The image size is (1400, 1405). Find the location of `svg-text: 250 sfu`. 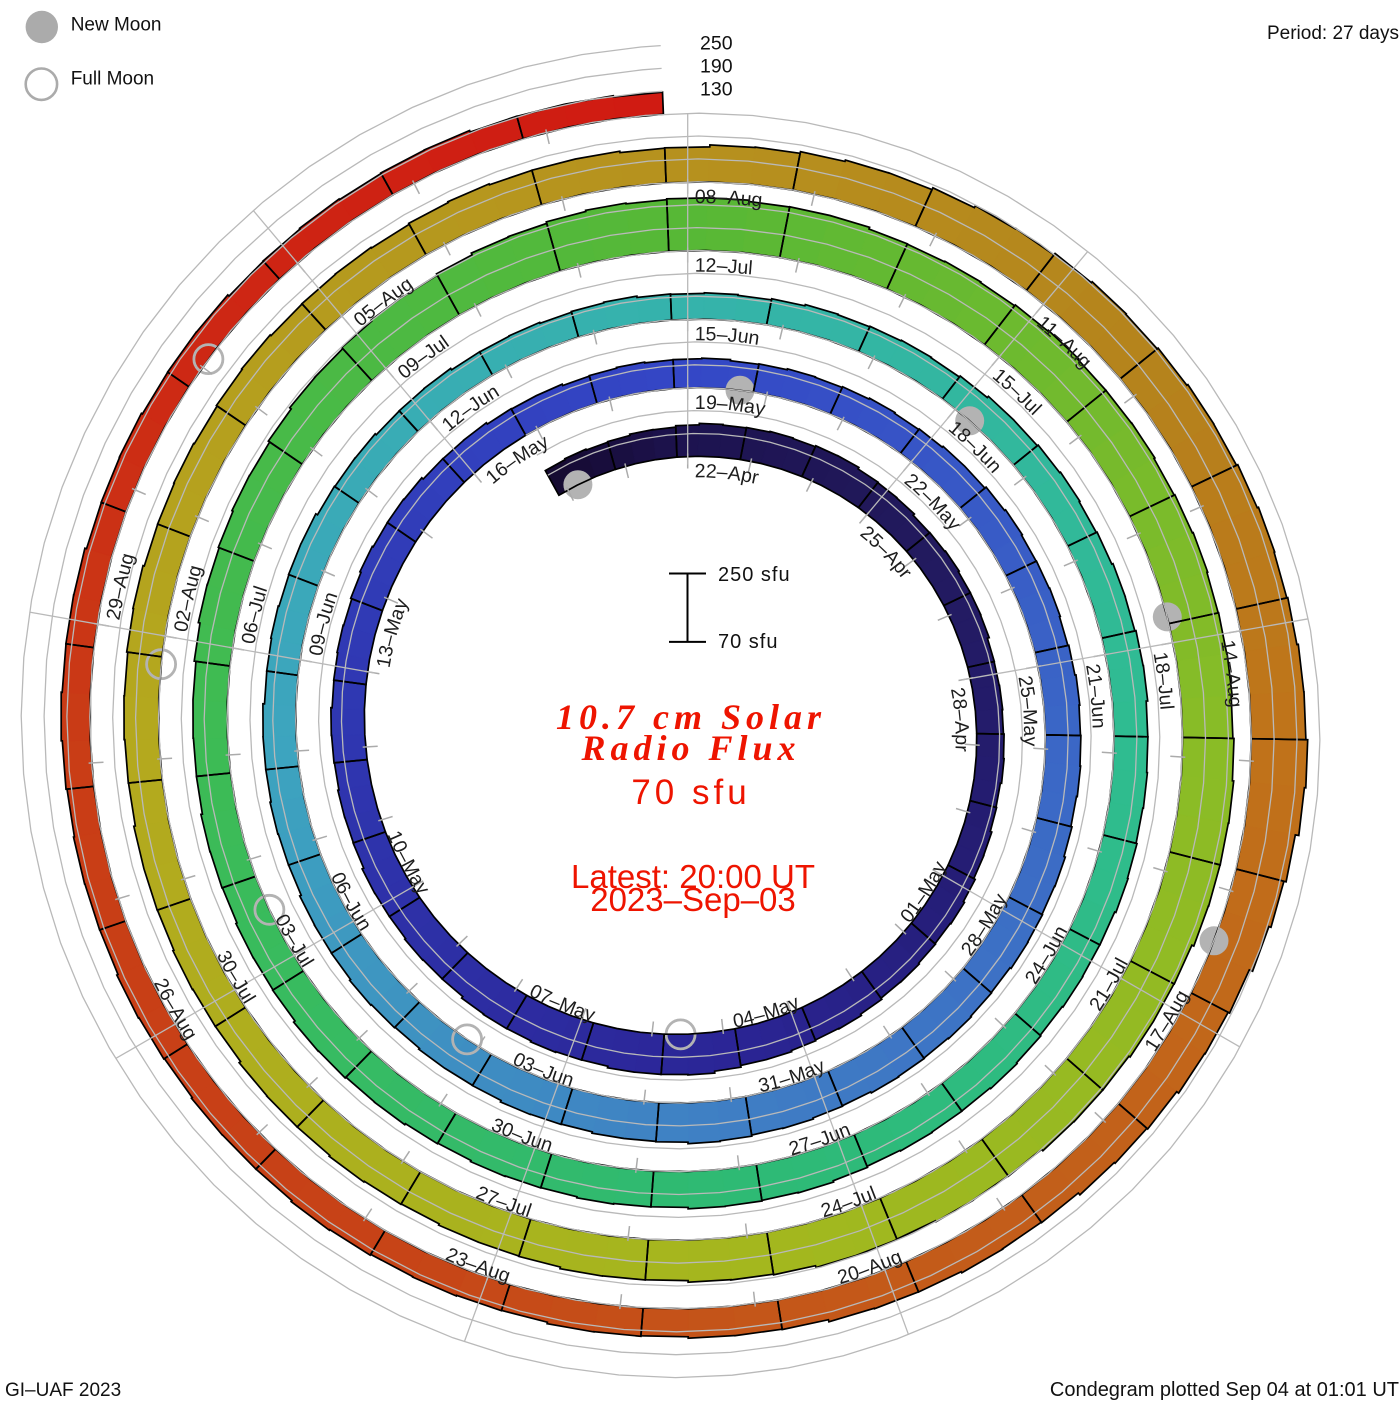

svg-text: 250 sfu is located at coordinates (754, 575).